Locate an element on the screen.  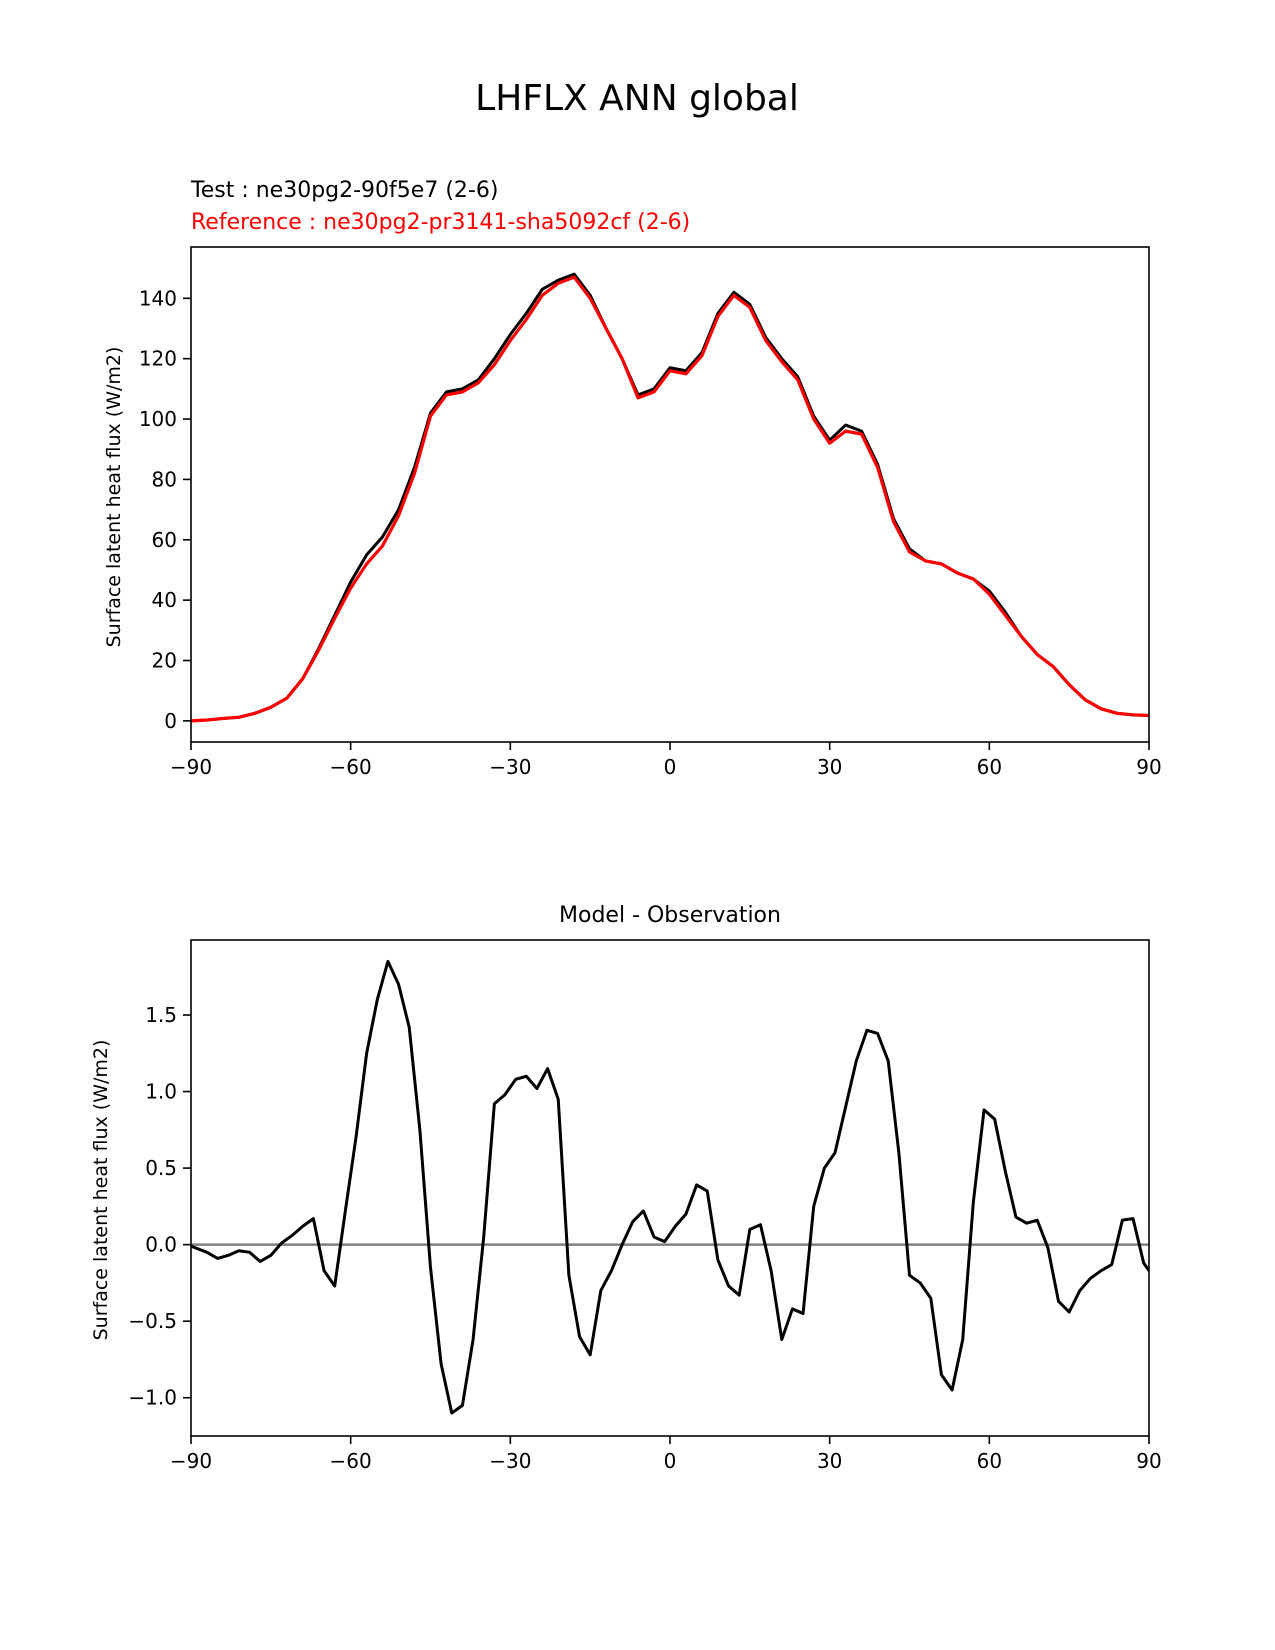
bottom-x-tick-label: −90 is located at coordinates (191, 1461).